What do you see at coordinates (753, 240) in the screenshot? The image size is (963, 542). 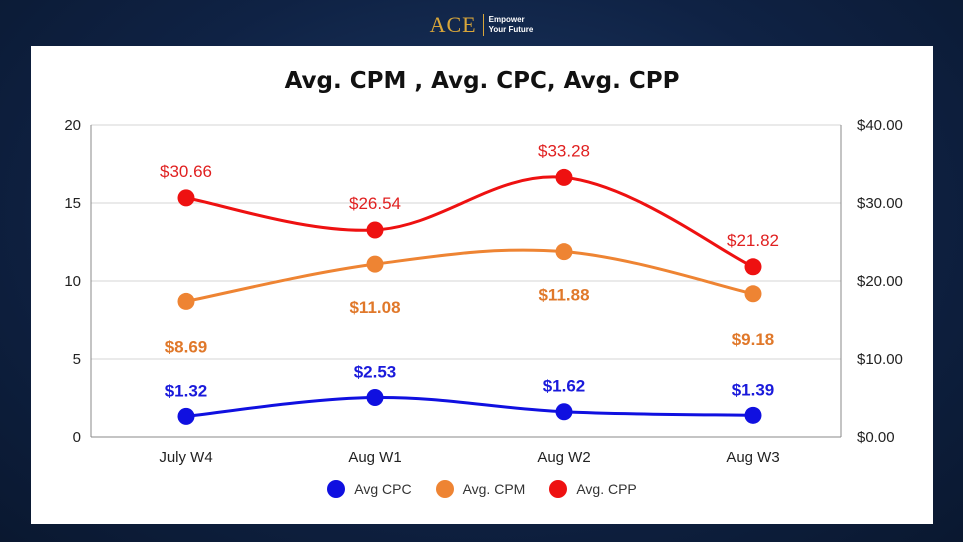 I see `data-label: $21.82` at bounding box center [753, 240].